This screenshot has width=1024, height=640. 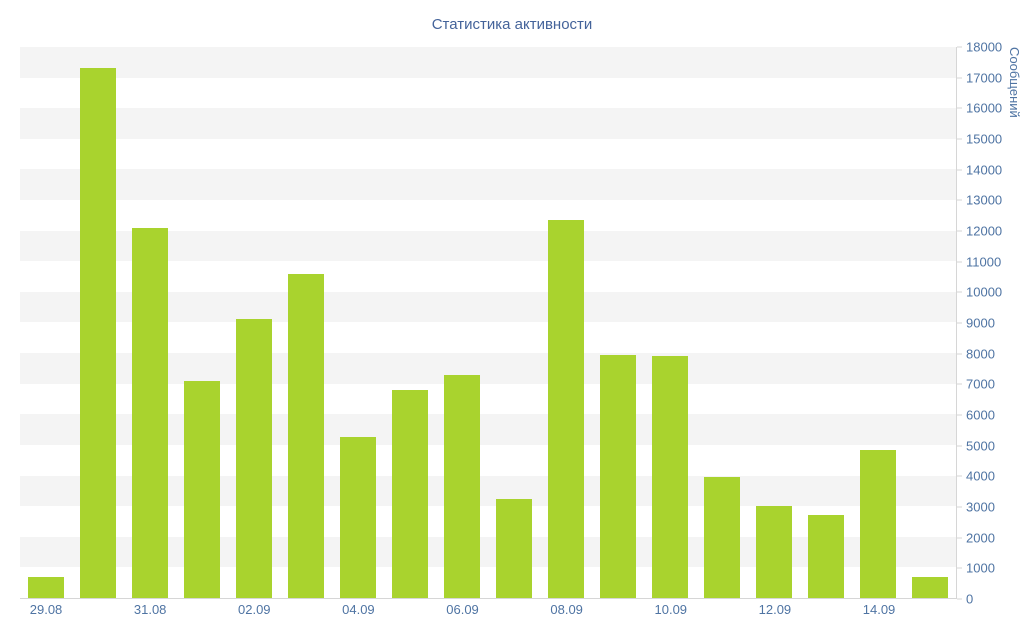 I want to click on y-tick: 4000, so click(x=976, y=476).